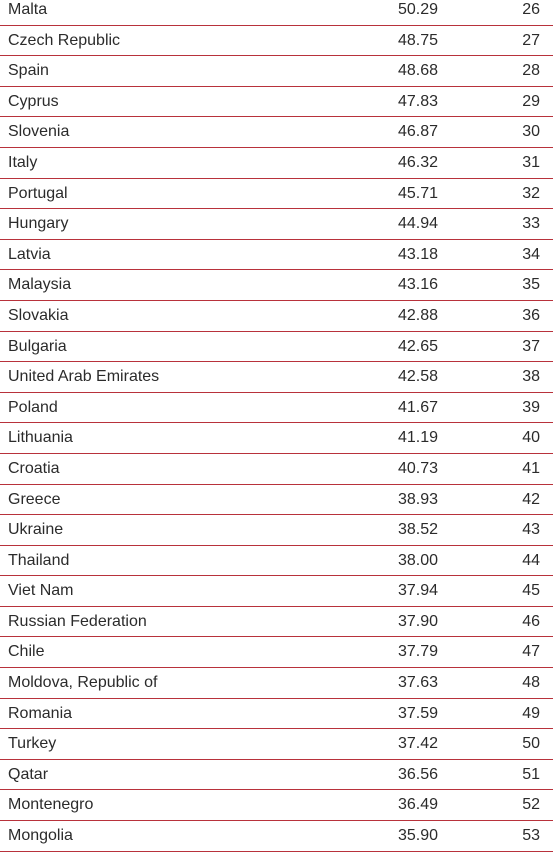 This screenshot has width=553, height=852. What do you see at coordinates (38, 224) in the screenshot?
I see `country-name: Hungary` at bounding box center [38, 224].